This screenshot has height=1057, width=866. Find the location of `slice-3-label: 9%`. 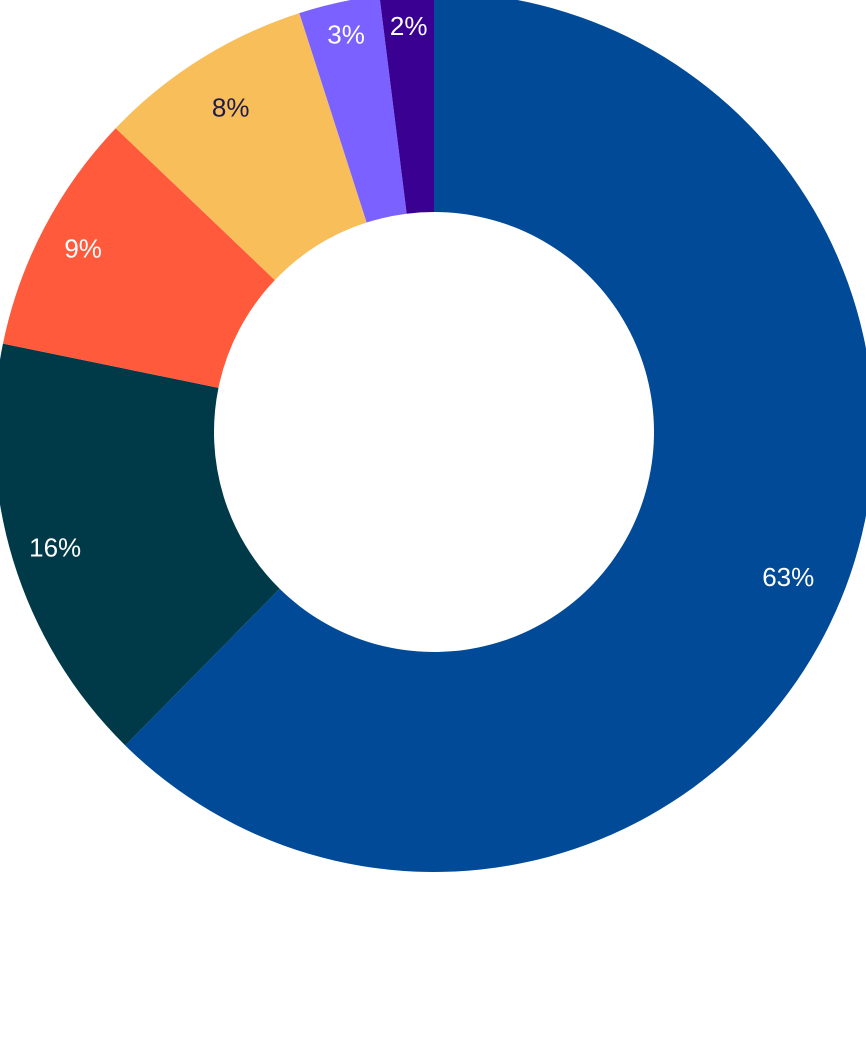

slice-3-label: 9% is located at coordinates (83, 248).